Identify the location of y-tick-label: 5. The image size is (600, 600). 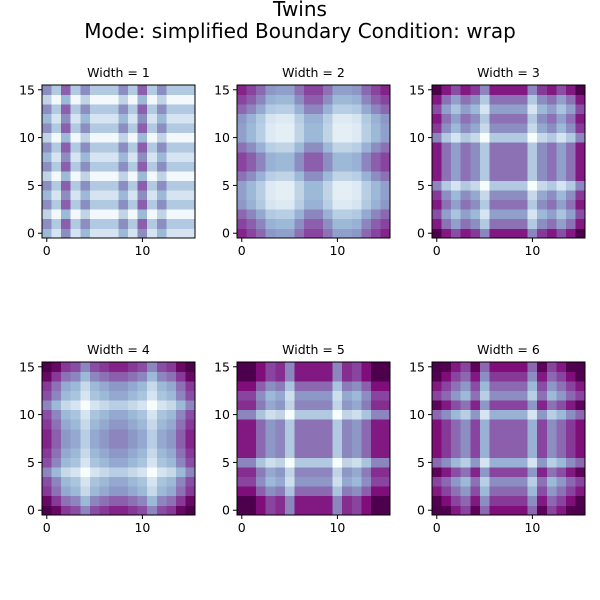
(31, 185).